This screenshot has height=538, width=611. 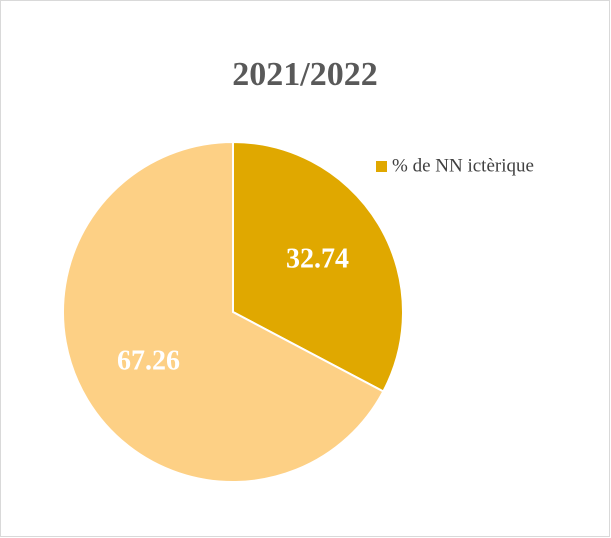 What do you see at coordinates (304, 74) in the screenshot?
I see `chart-title: 2021/2022` at bounding box center [304, 74].